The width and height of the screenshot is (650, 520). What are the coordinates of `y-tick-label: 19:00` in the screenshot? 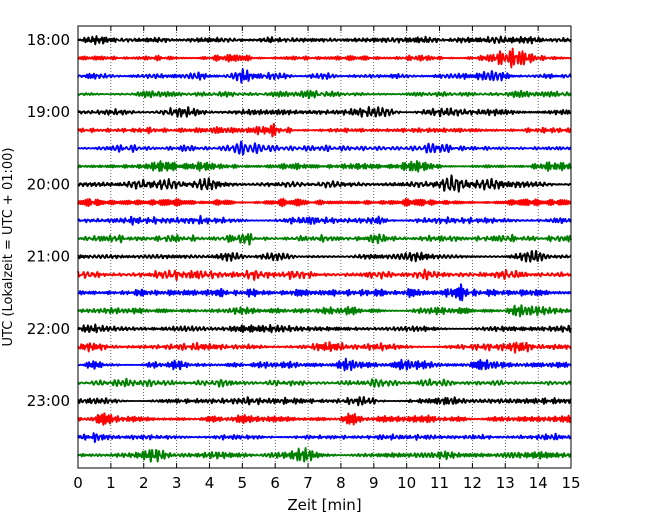 It's located at (48, 112).